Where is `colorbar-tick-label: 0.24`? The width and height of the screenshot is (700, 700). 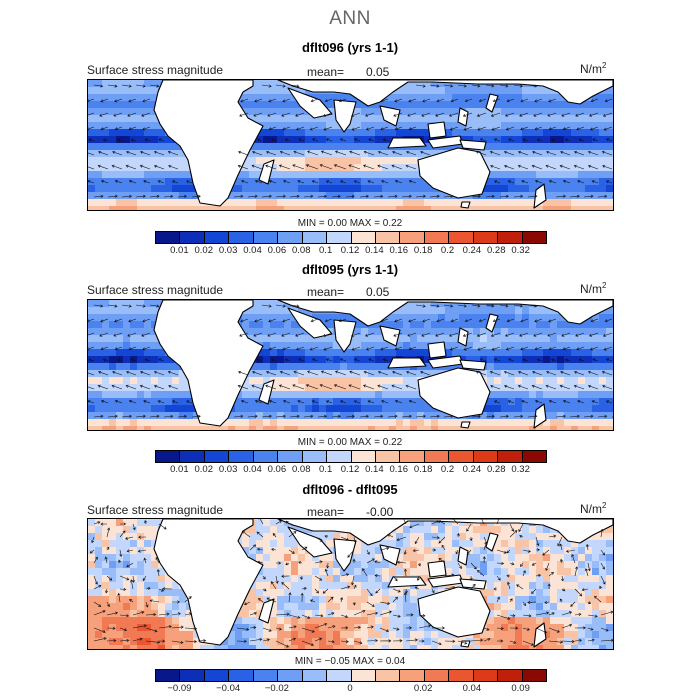
colorbar-tick-label: 0.24 is located at coordinates (472, 469).